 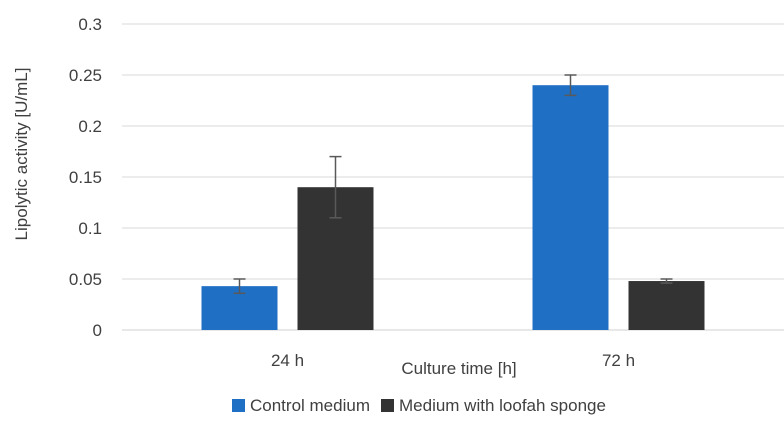 What do you see at coordinates (90, 24) in the screenshot?
I see `y-tick-label: 0.3` at bounding box center [90, 24].